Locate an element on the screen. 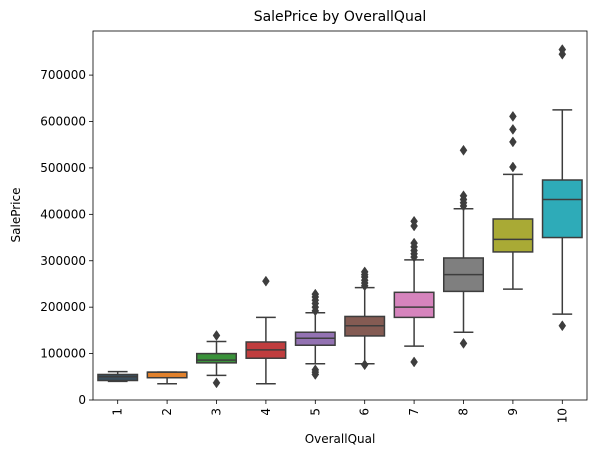  y-tick-label: 400000 is located at coordinates (63, 214).